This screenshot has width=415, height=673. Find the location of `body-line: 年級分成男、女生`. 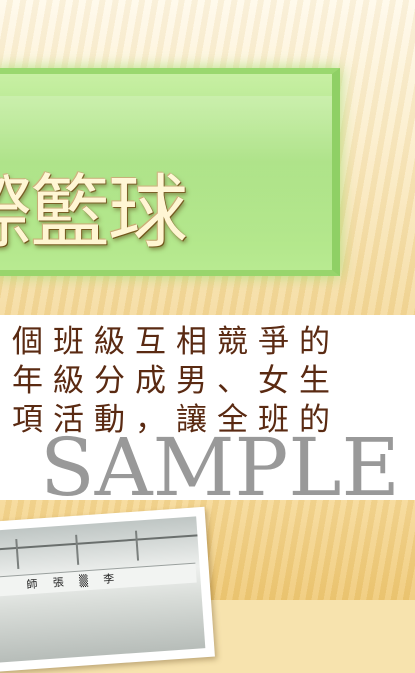

body-line: 年級分成男、女生 is located at coordinates (176, 381).